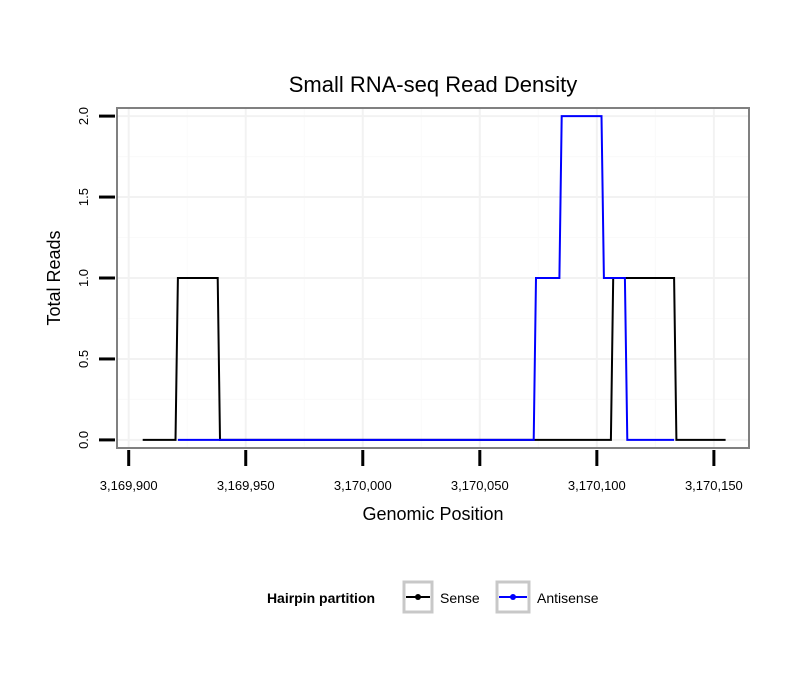  Describe the element at coordinates (433, 84) in the screenshot. I see `chart-title: Small RNA-seq Read Density` at that location.